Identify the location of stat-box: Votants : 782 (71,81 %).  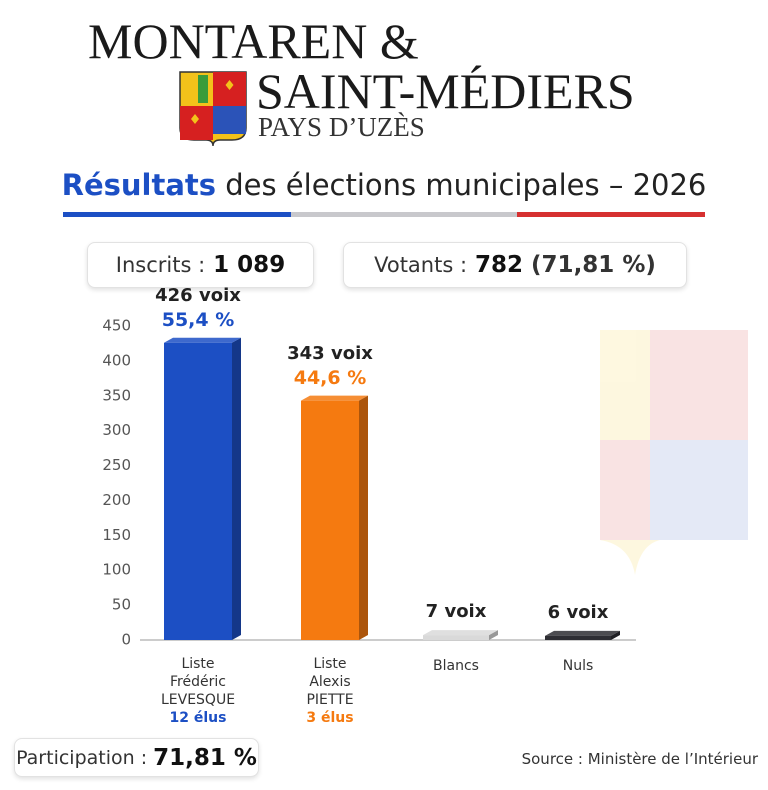
(515, 265).